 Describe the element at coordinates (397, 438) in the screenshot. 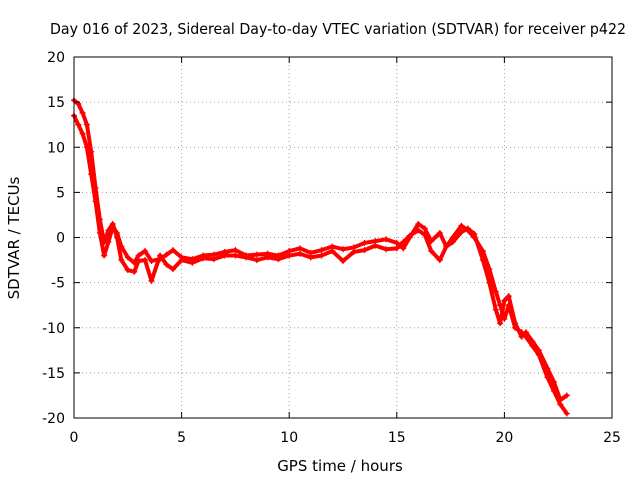

I see `x-tick-label: 15` at that location.